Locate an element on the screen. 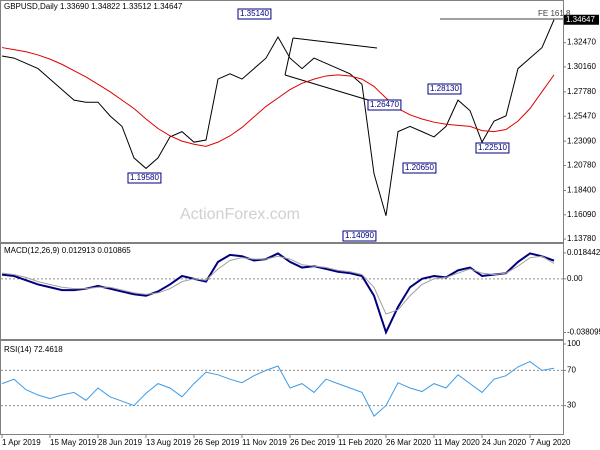 This screenshot has width=600, height=450. x-tick-label: 28 Jun 2019 is located at coordinates (120, 442).